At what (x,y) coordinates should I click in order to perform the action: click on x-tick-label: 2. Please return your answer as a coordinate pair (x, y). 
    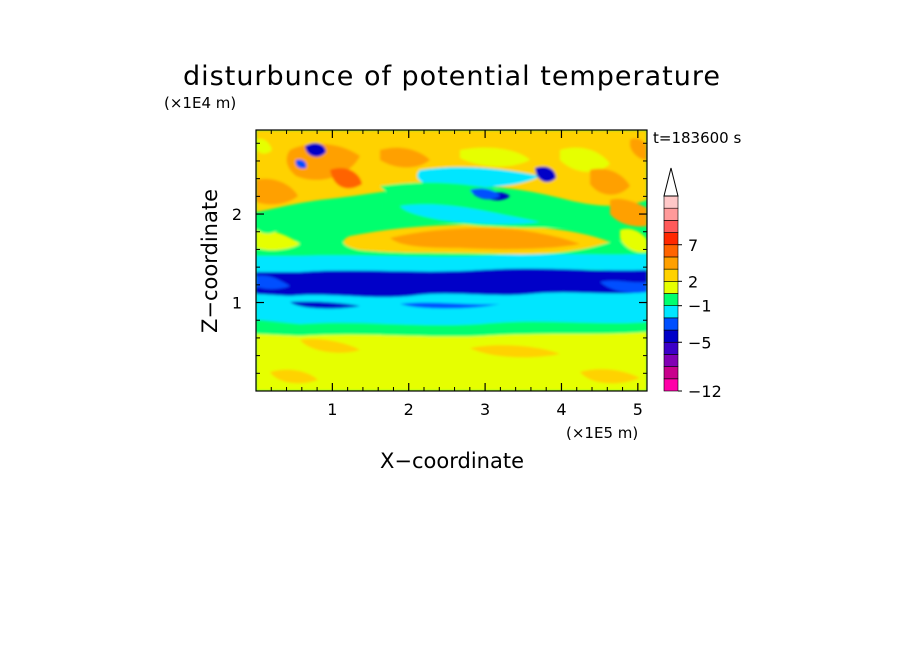
    Looking at the image, I should click on (409, 409).